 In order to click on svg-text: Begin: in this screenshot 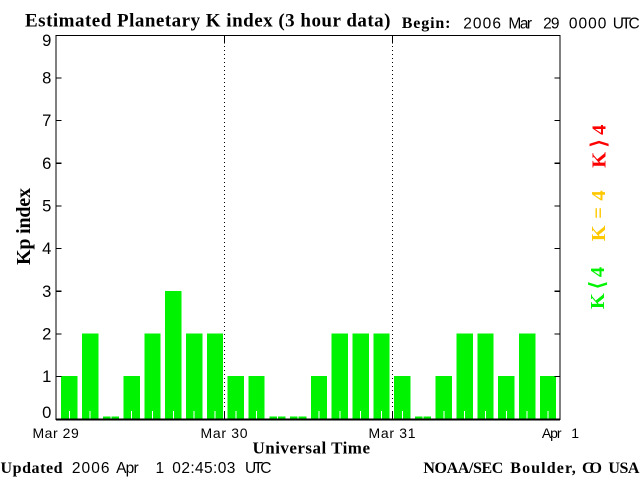, I will do `click(426, 23)`.